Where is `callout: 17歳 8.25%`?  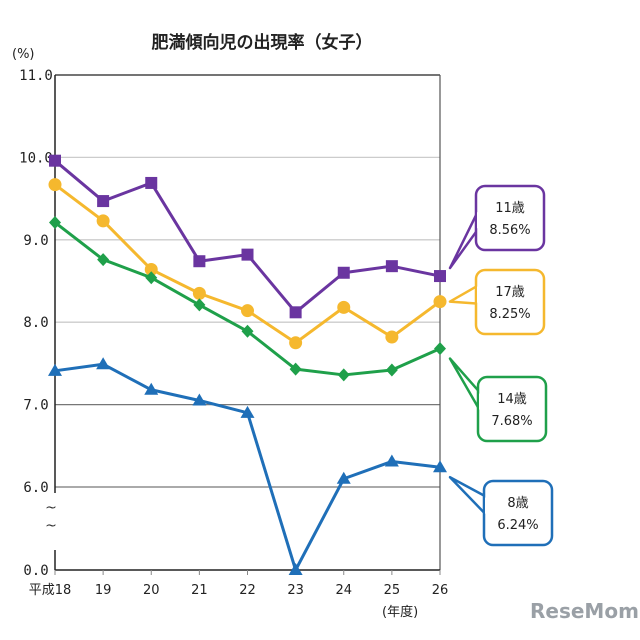 callout: 17歳 8.25% is located at coordinates (497, 302).